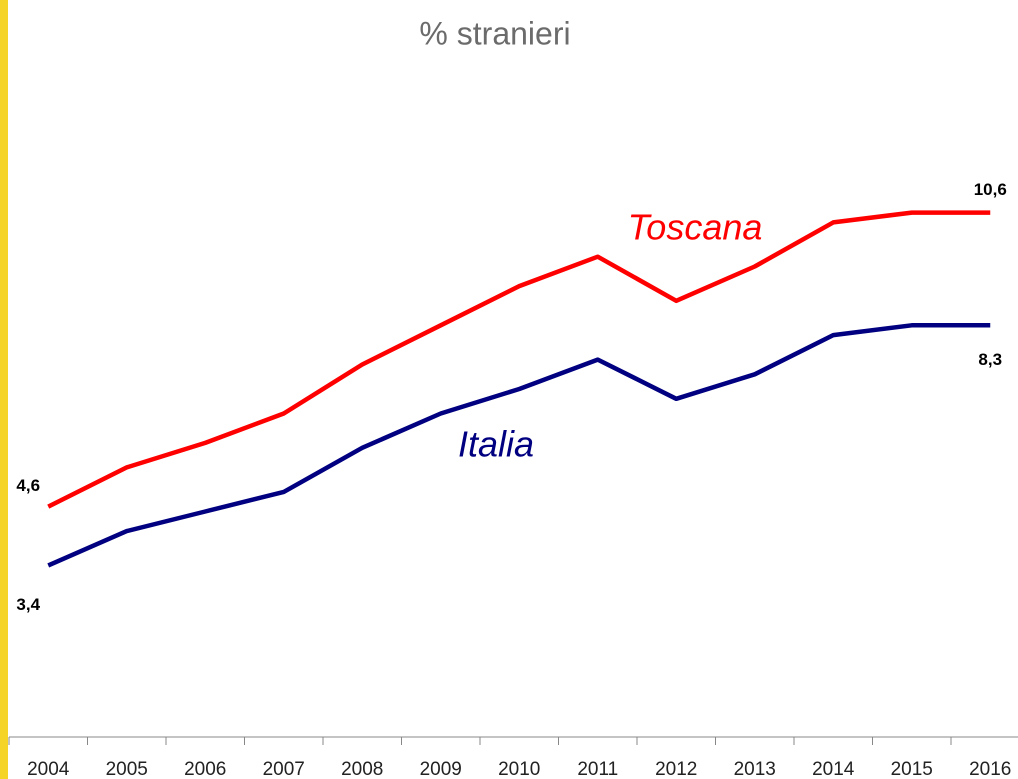 Image resolution: width=1018 pixels, height=779 pixels. What do you see at coordinates (990, 189) in the screenshot?
I see `data-label: 10,6` at bounding box center [990, 189].